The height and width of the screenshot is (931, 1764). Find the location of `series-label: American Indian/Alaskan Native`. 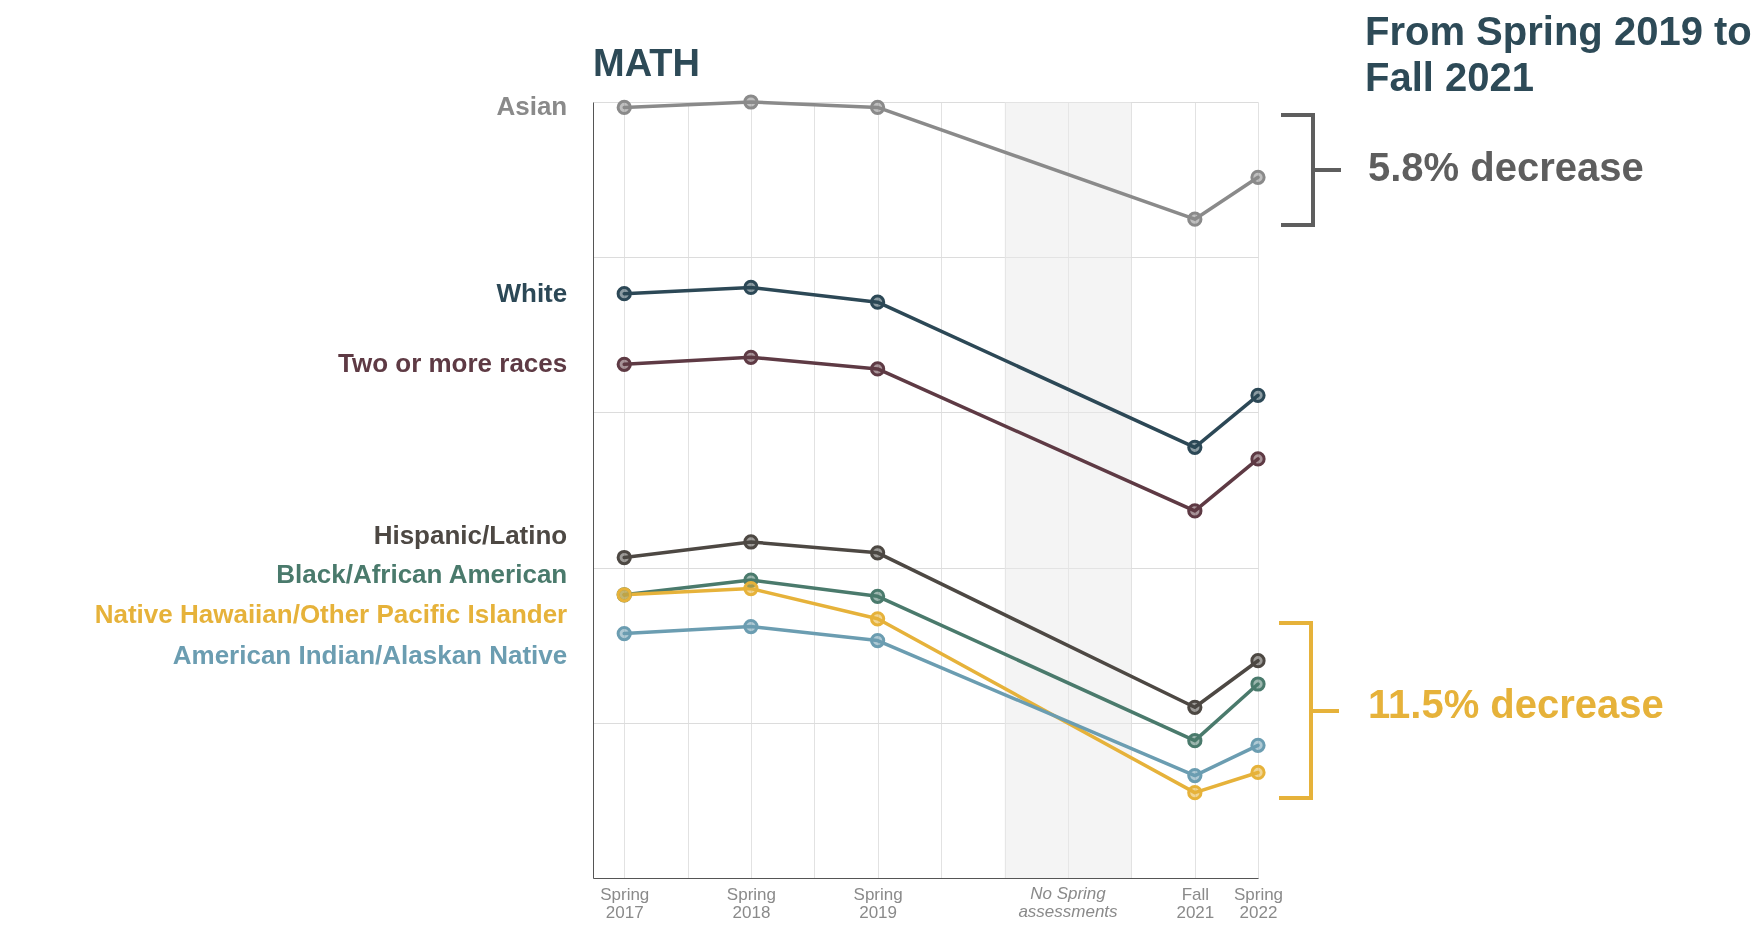

series-label: American Indian/Alaskan Native is located at coordinates (370, 654).